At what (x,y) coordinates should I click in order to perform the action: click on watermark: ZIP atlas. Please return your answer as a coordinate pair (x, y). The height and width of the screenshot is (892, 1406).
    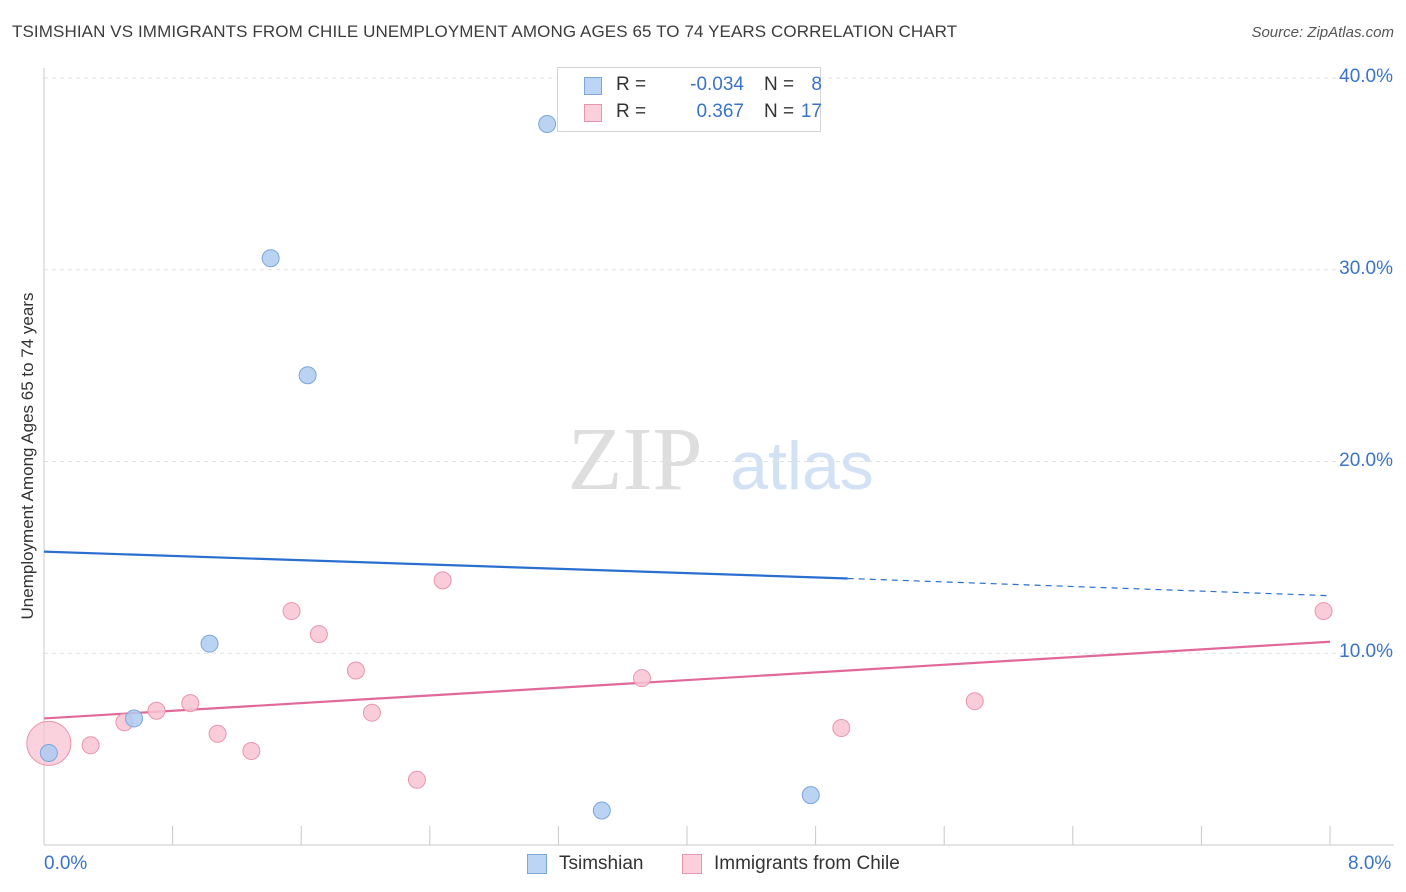
    Looking at the image, I should click on (721, 459).